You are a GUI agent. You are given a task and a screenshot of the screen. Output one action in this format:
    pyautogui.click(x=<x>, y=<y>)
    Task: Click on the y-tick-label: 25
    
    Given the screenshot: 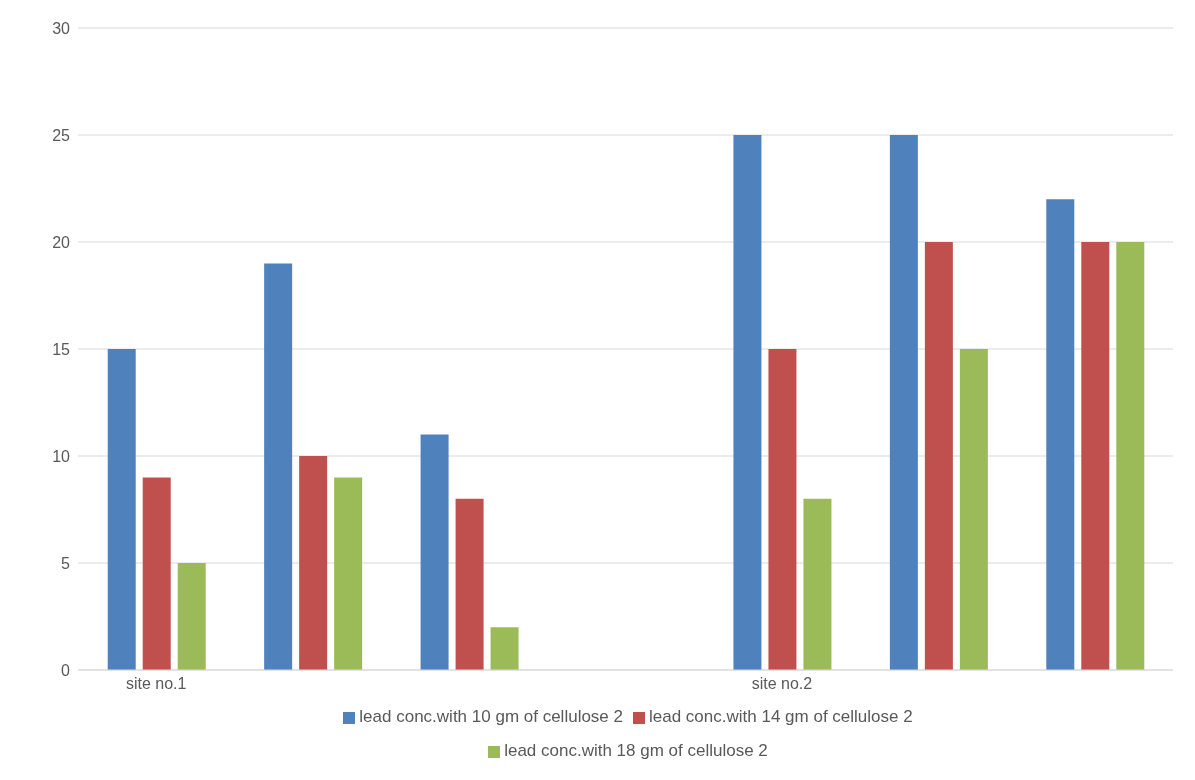 What is the action you would take?
    pyautogui.click(x=61, y=135)
    